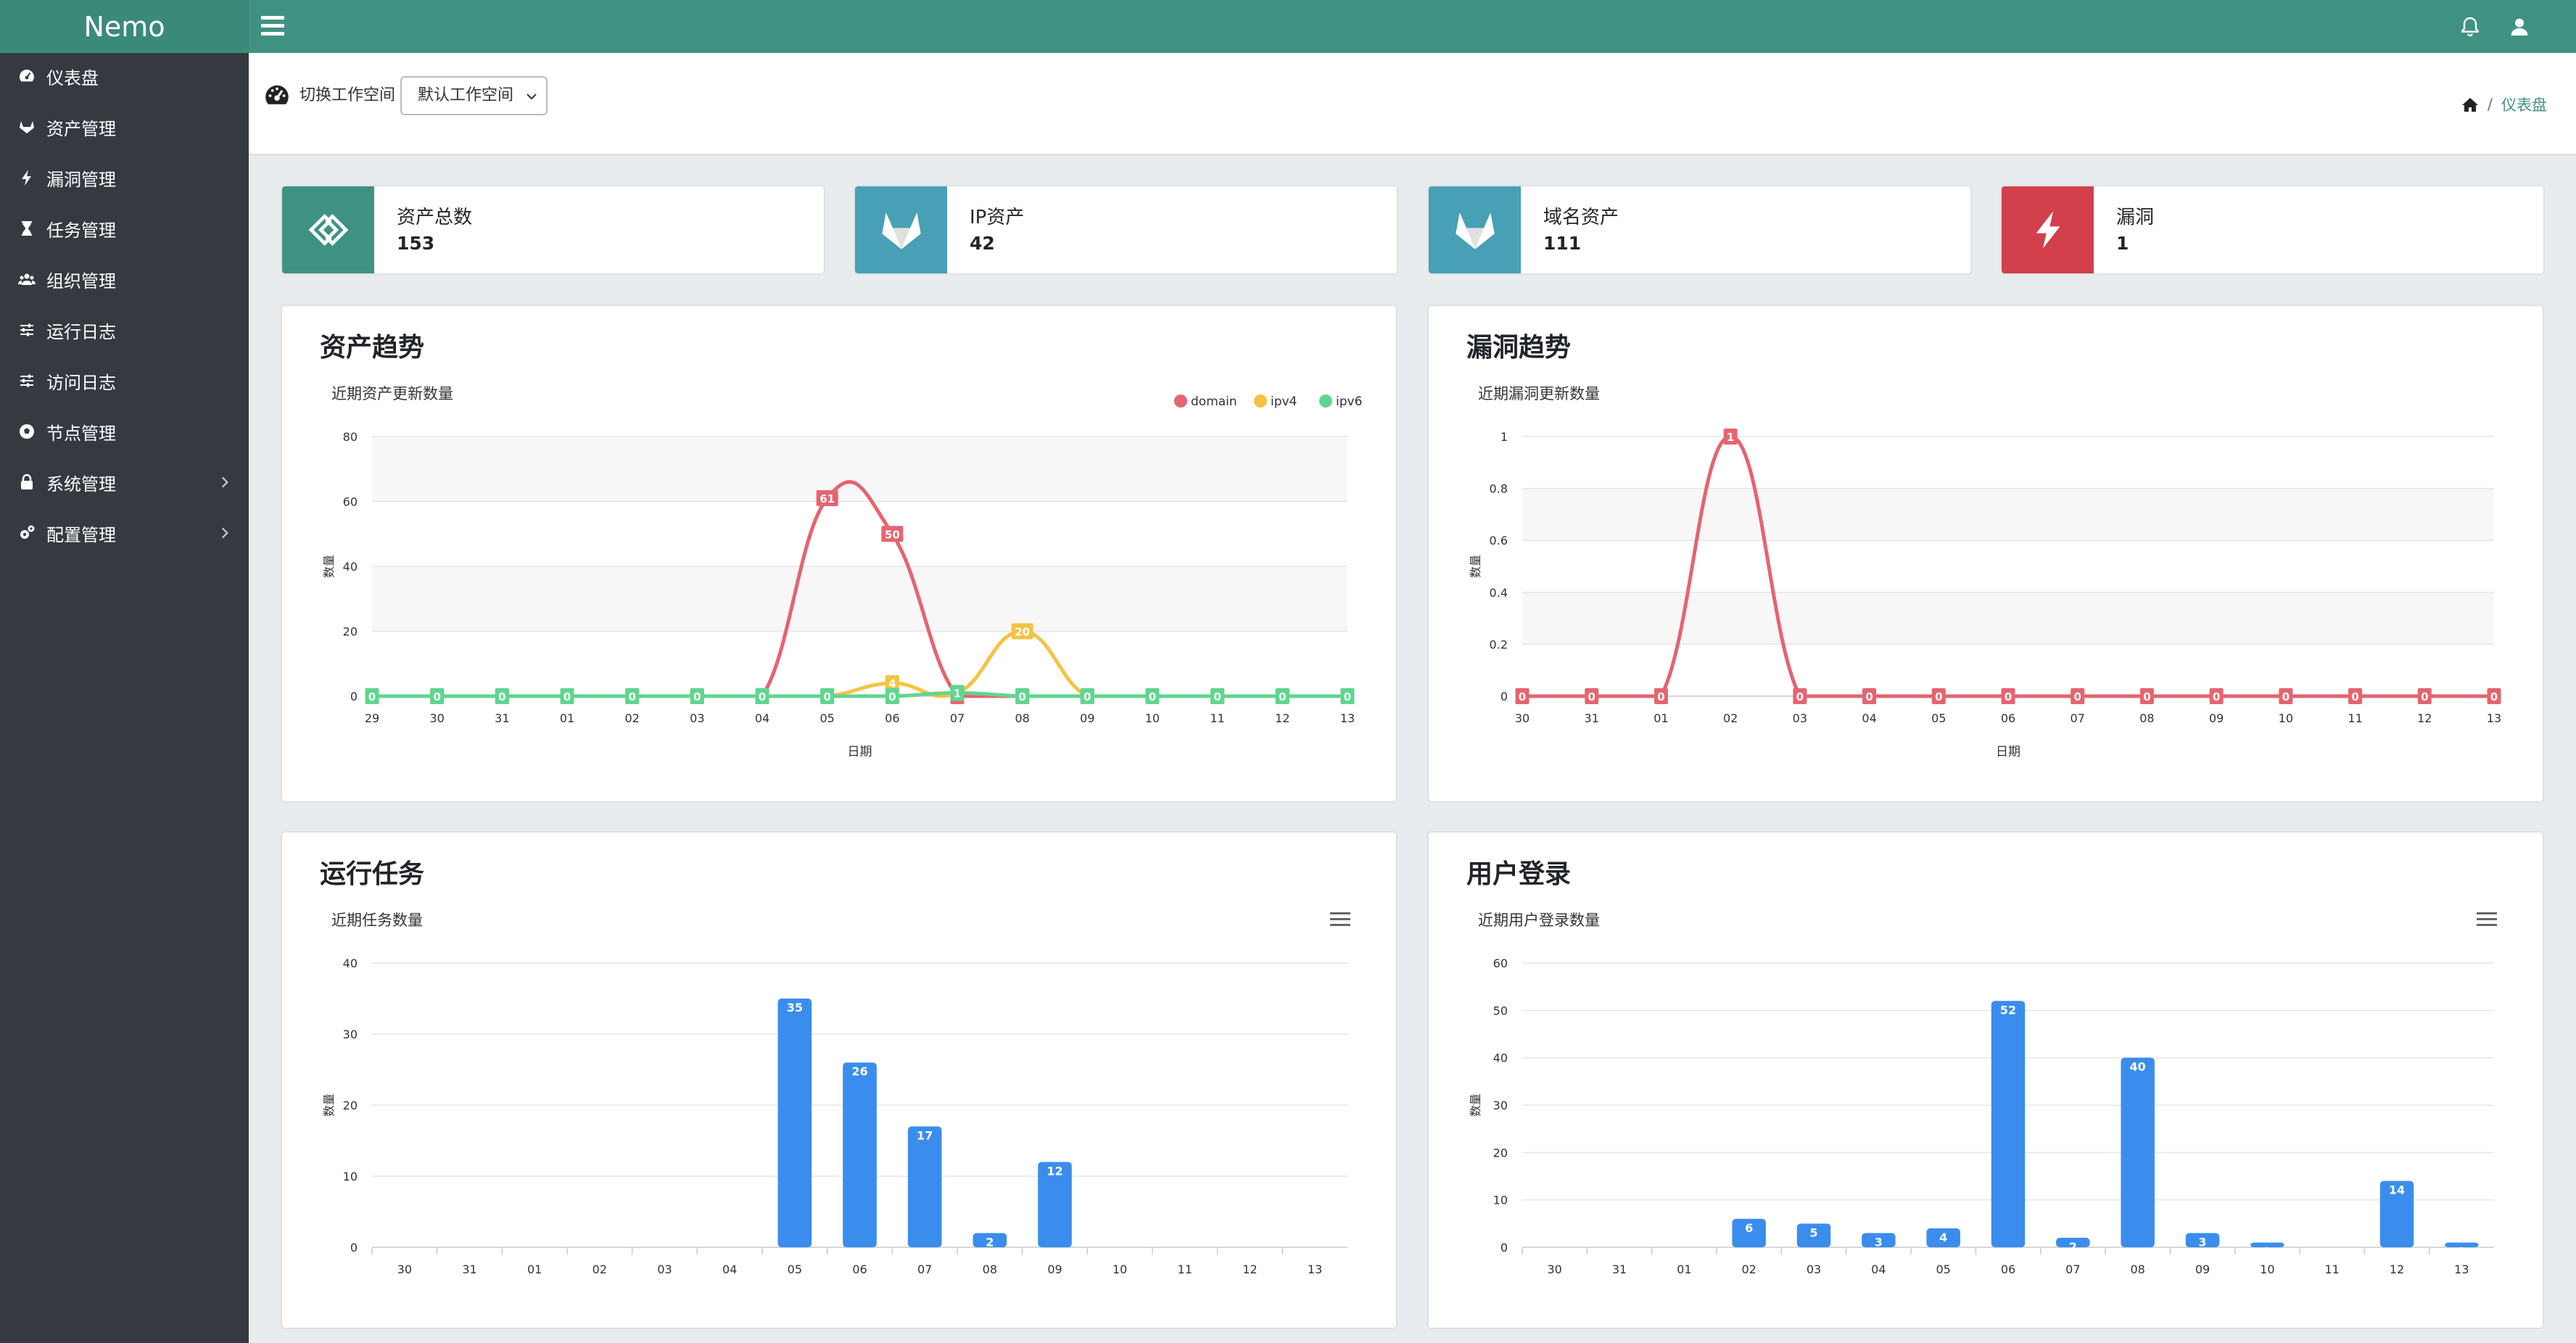 The image size is (2576, 1343). Describe the element at coordinates (81, 484) in the screenshot. I see `sidebar-item-label: 系统管理` at that location.